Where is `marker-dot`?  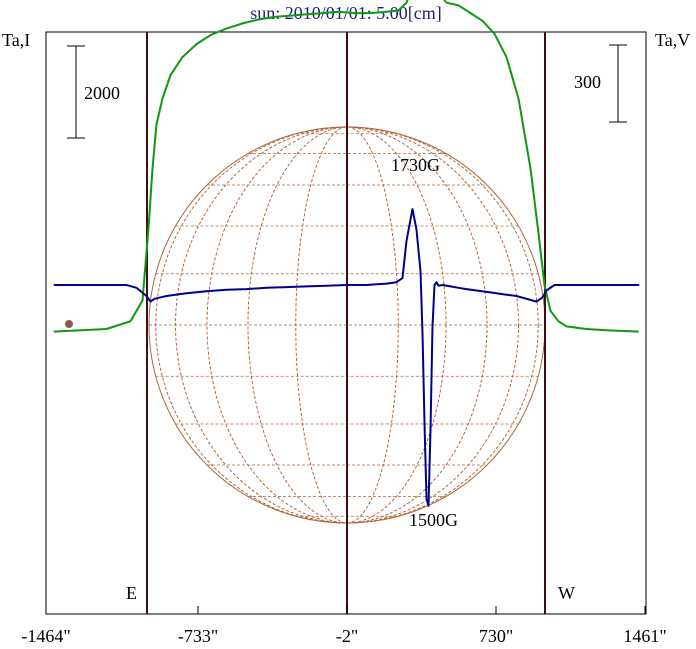
marker-dot is located at coordinates (69, 324).